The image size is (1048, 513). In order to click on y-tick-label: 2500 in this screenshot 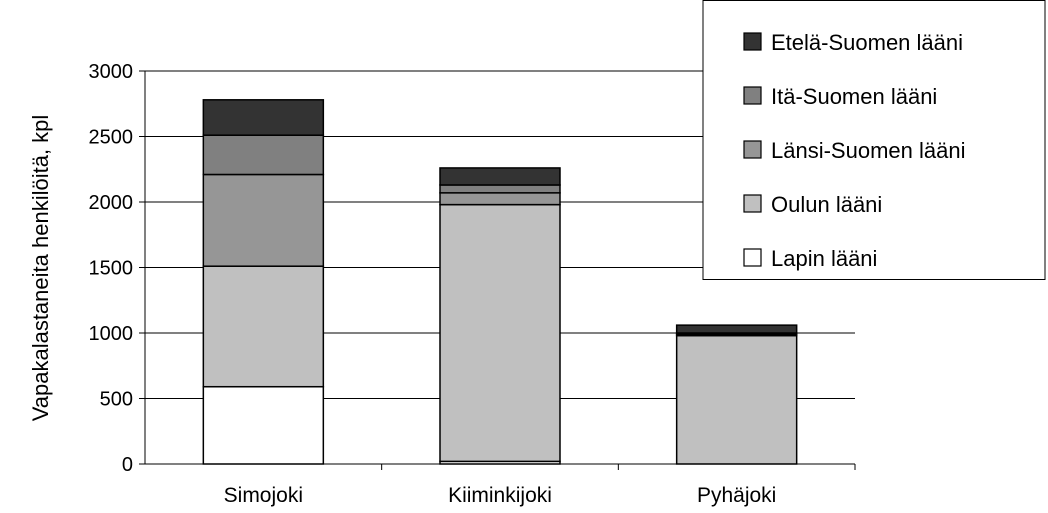, I will do `click(111, 138)`.